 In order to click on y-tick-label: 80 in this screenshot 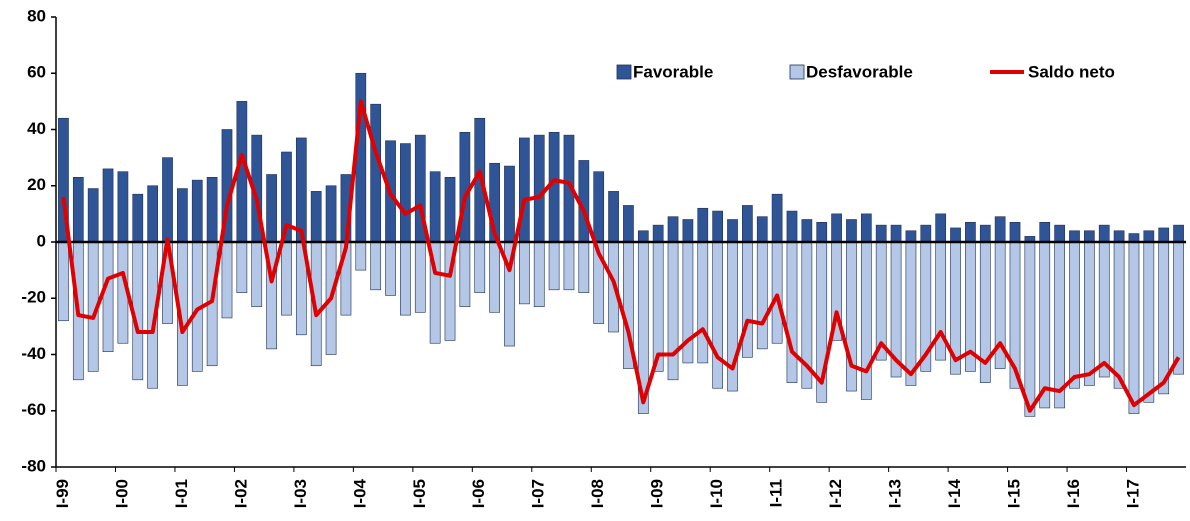, I will do `click(36, 15)`.